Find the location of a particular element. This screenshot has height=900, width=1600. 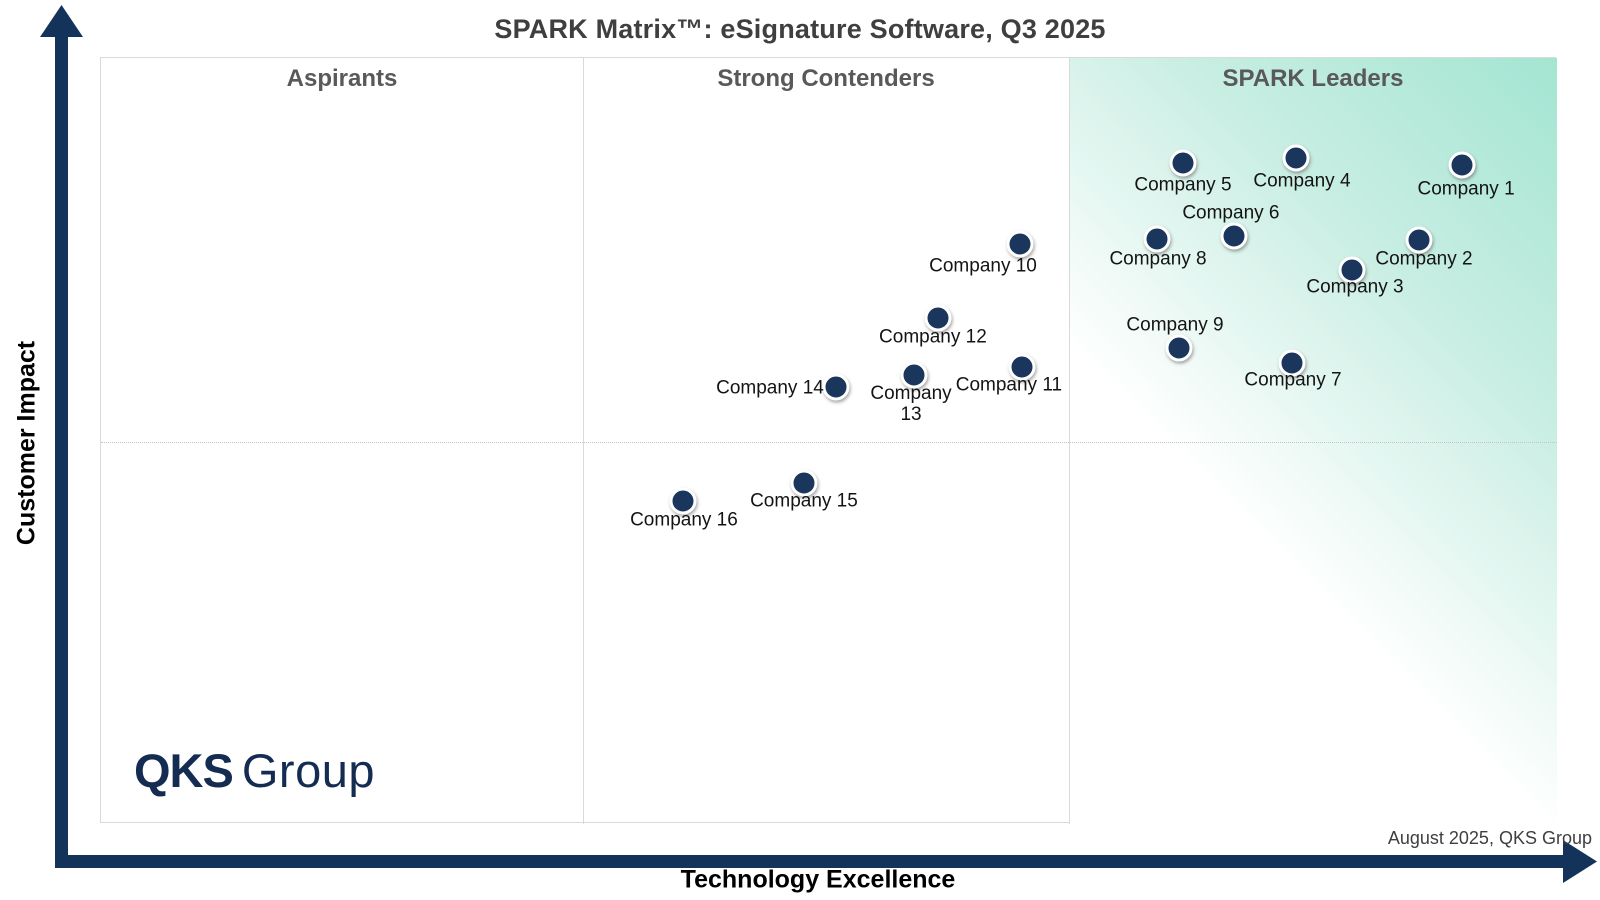

x-axis-label: Technology Excellence is located at coordinates (818, 879).